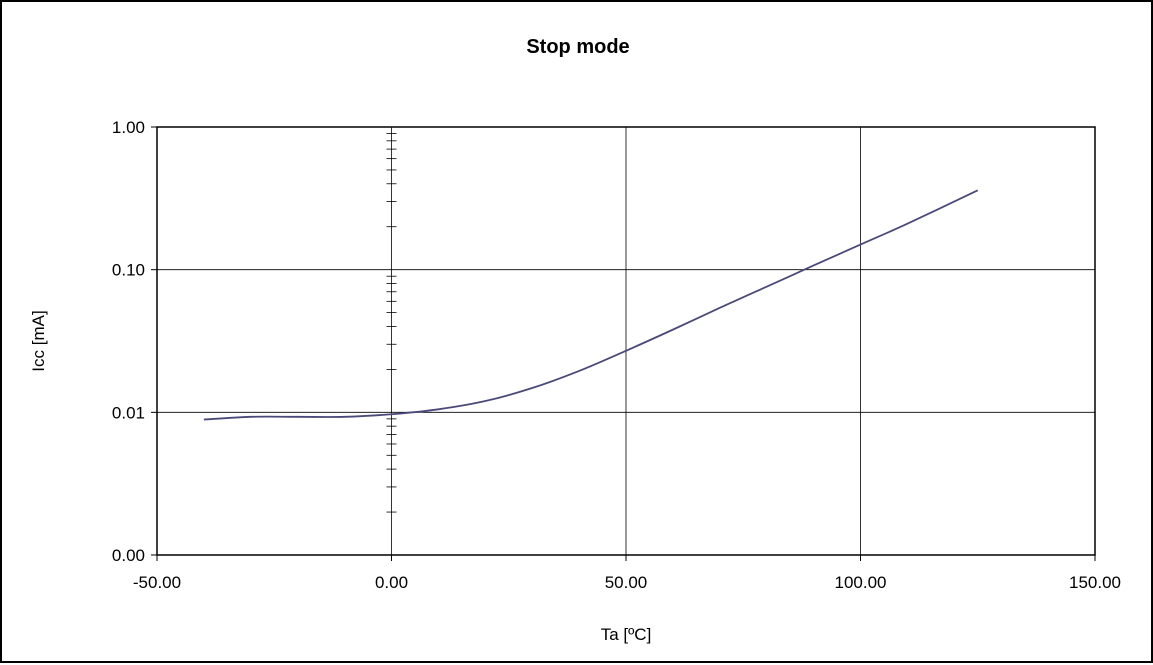 This screenshot has height=665, width=1153. Describe the element at coordinates (157, 582) in the screenshot. I see `x-tick-label: -50.00` at that location.